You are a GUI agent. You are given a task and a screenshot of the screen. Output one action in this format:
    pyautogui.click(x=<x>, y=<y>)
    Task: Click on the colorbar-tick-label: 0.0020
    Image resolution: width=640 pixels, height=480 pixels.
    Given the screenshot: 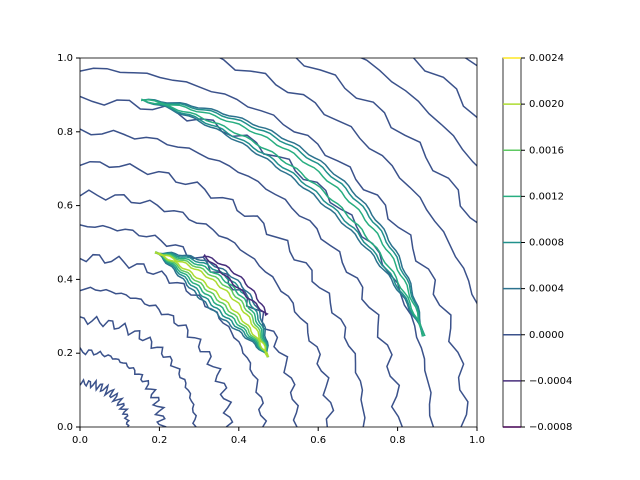 What is the action you would take?
    pyautogui.click(x=546, y=104)
    